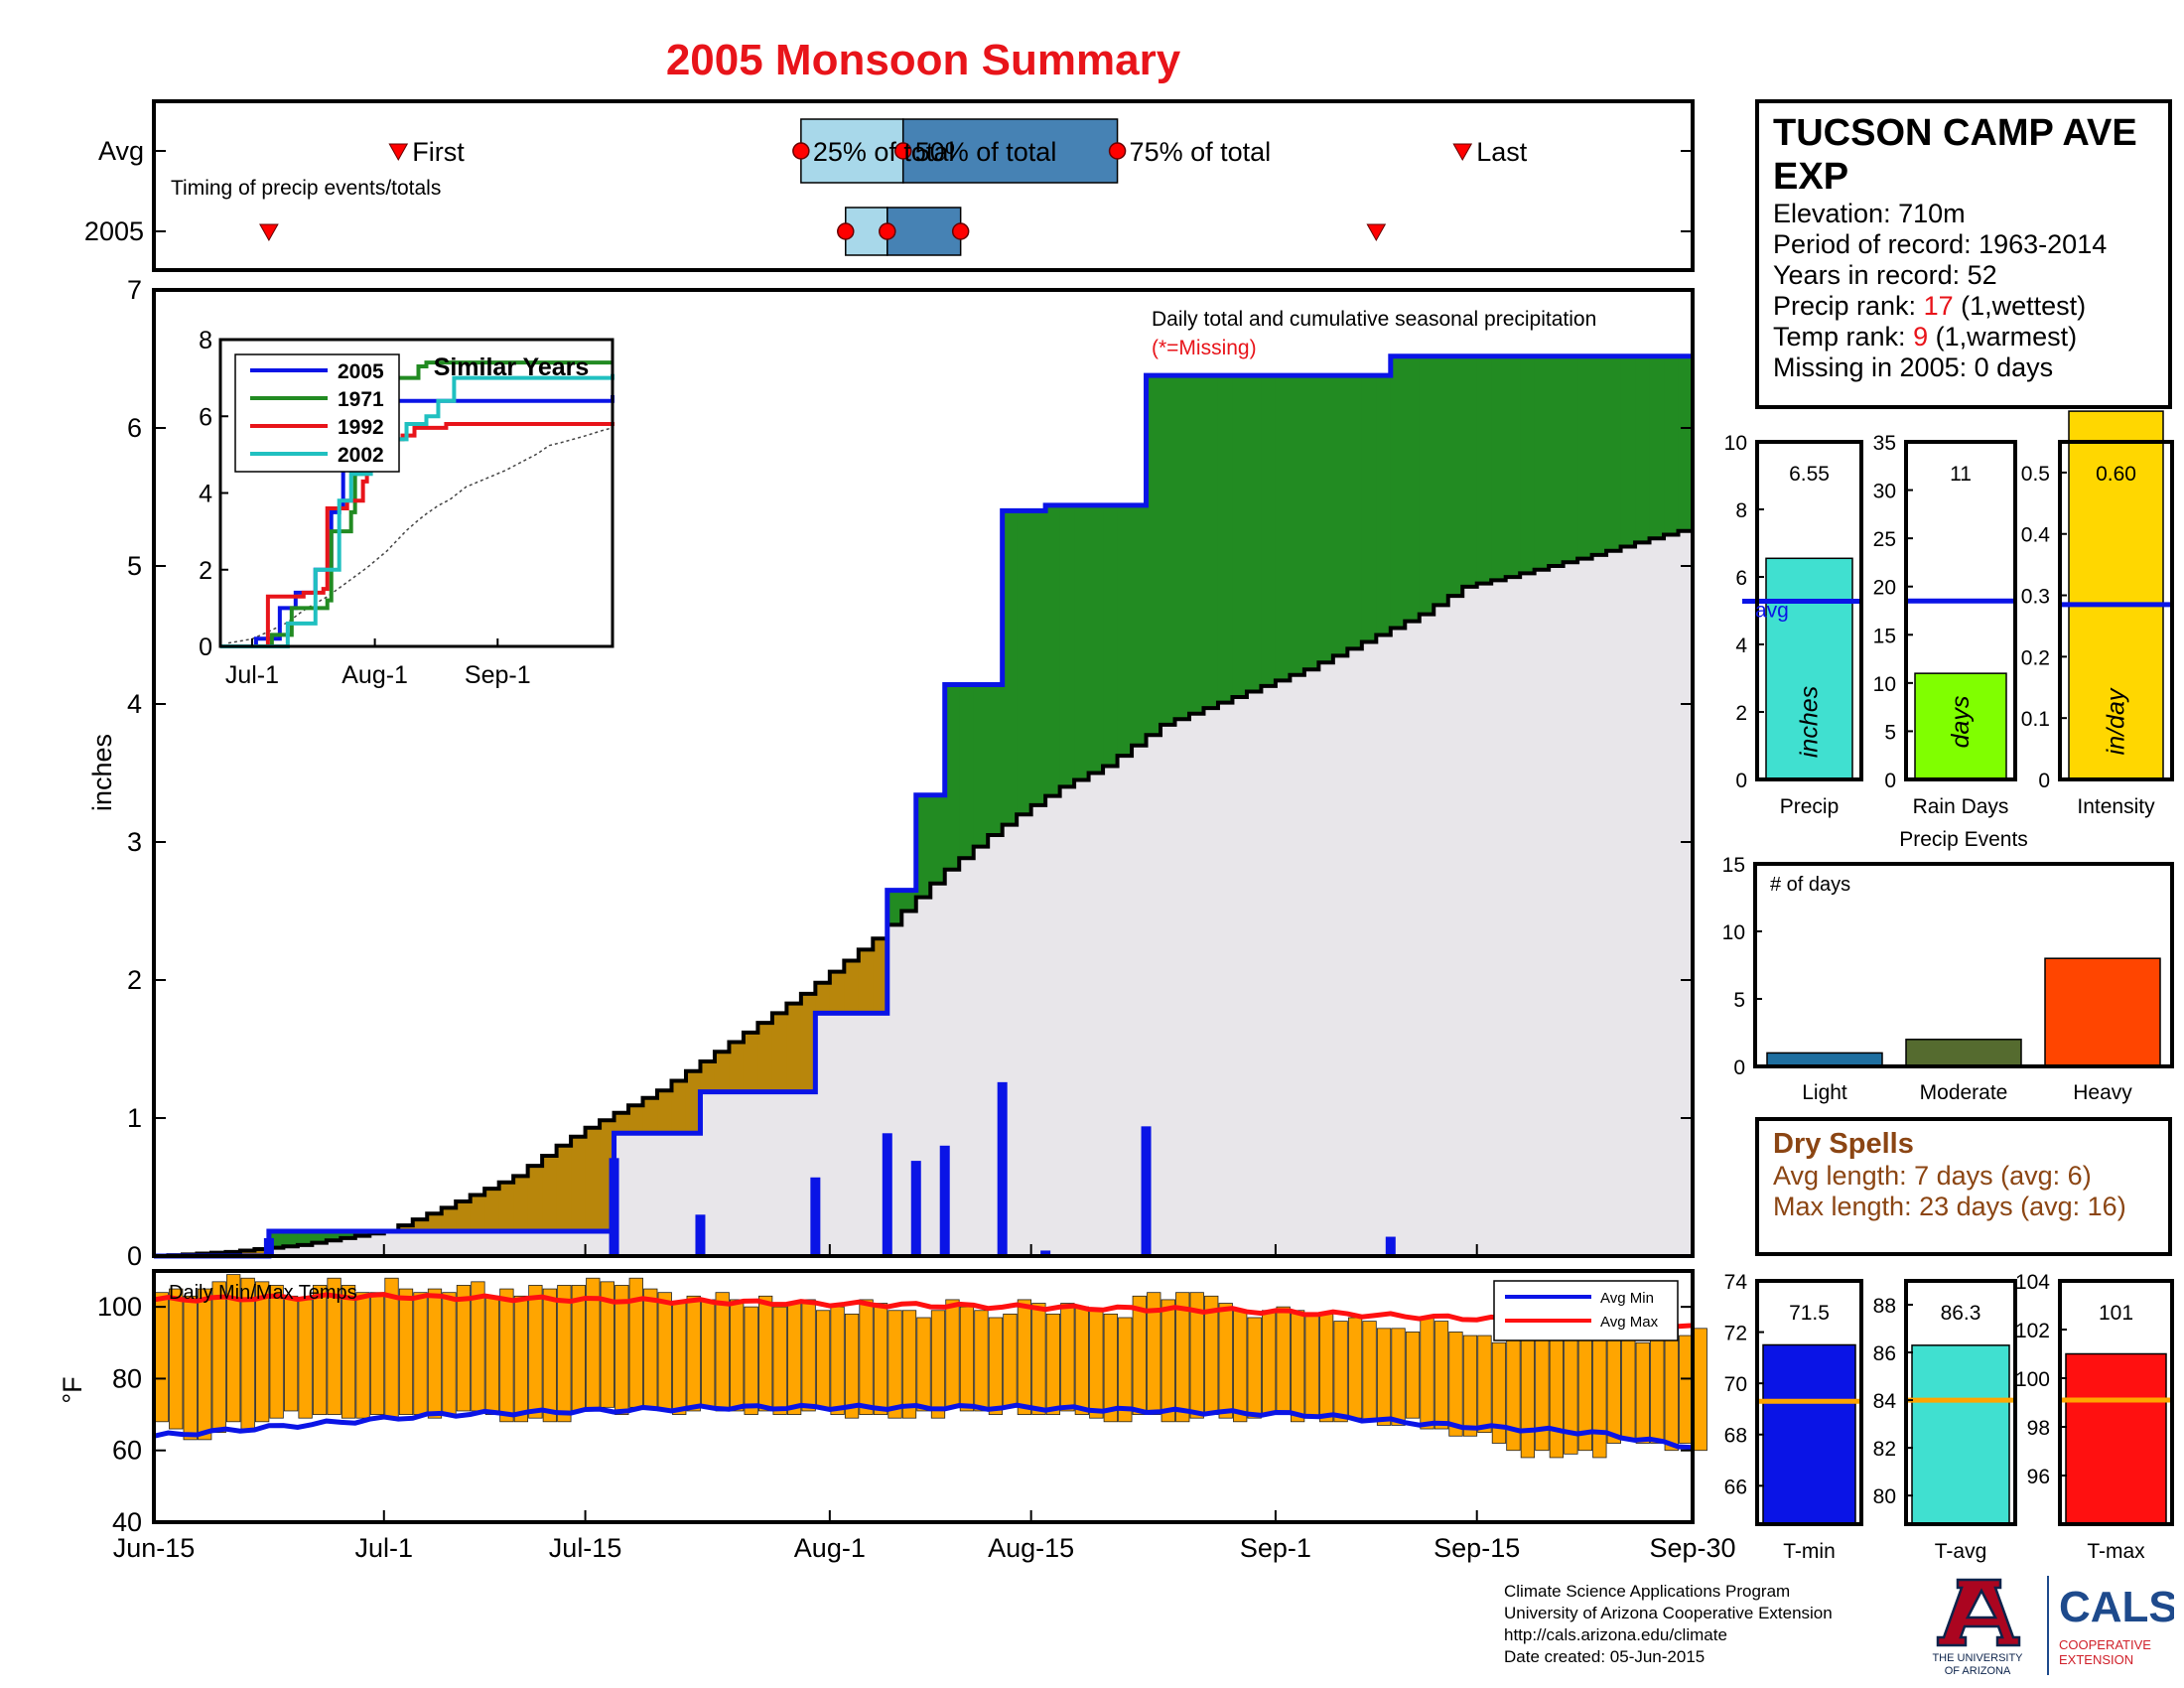  What do you see at coordinates (2096, 1659) in the screenshot?
I see `cals-sub2: EXTENSION` at bounding box center [2096, 1659].